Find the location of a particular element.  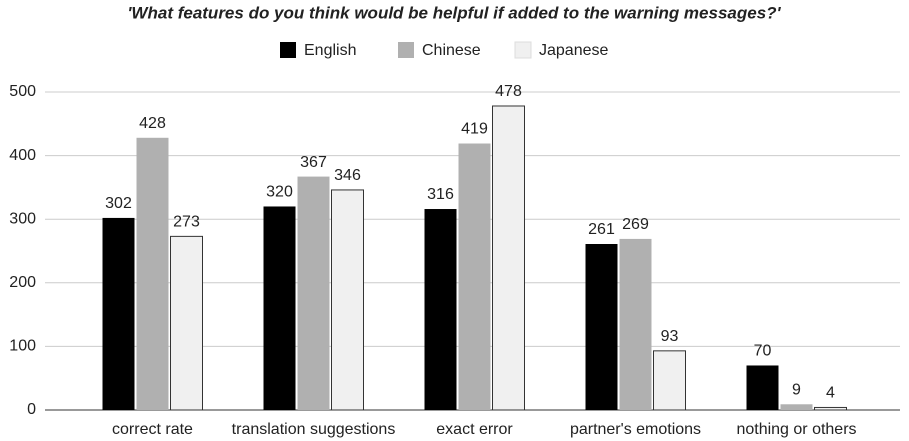

x-tick-label: nothing or others is located at coordinates (796, 429).